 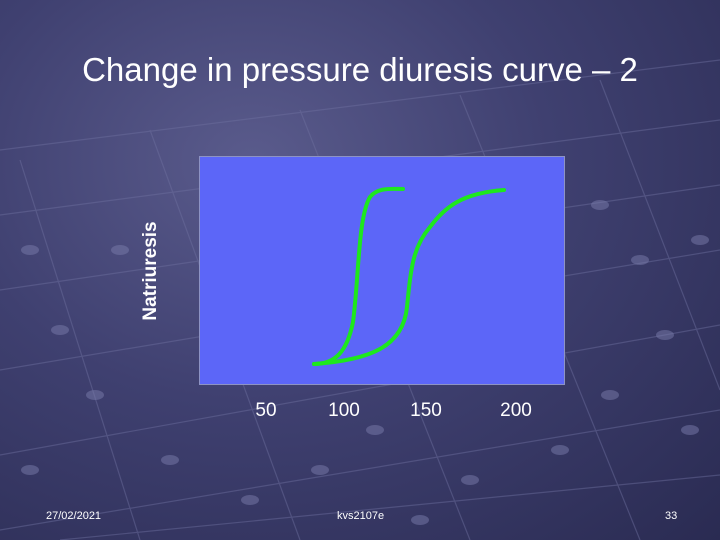 I want to click on x-tick-50: 50, so click(x=266, y=410).